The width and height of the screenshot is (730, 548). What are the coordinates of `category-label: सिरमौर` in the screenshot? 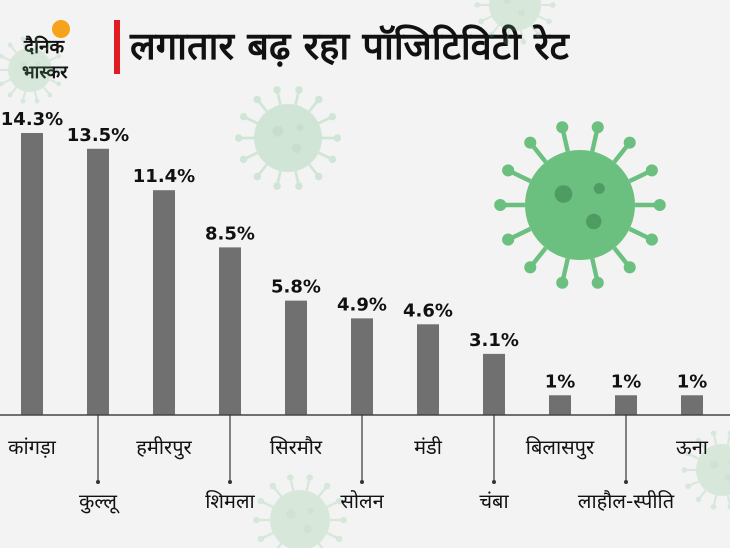 It's located at (296, 447).